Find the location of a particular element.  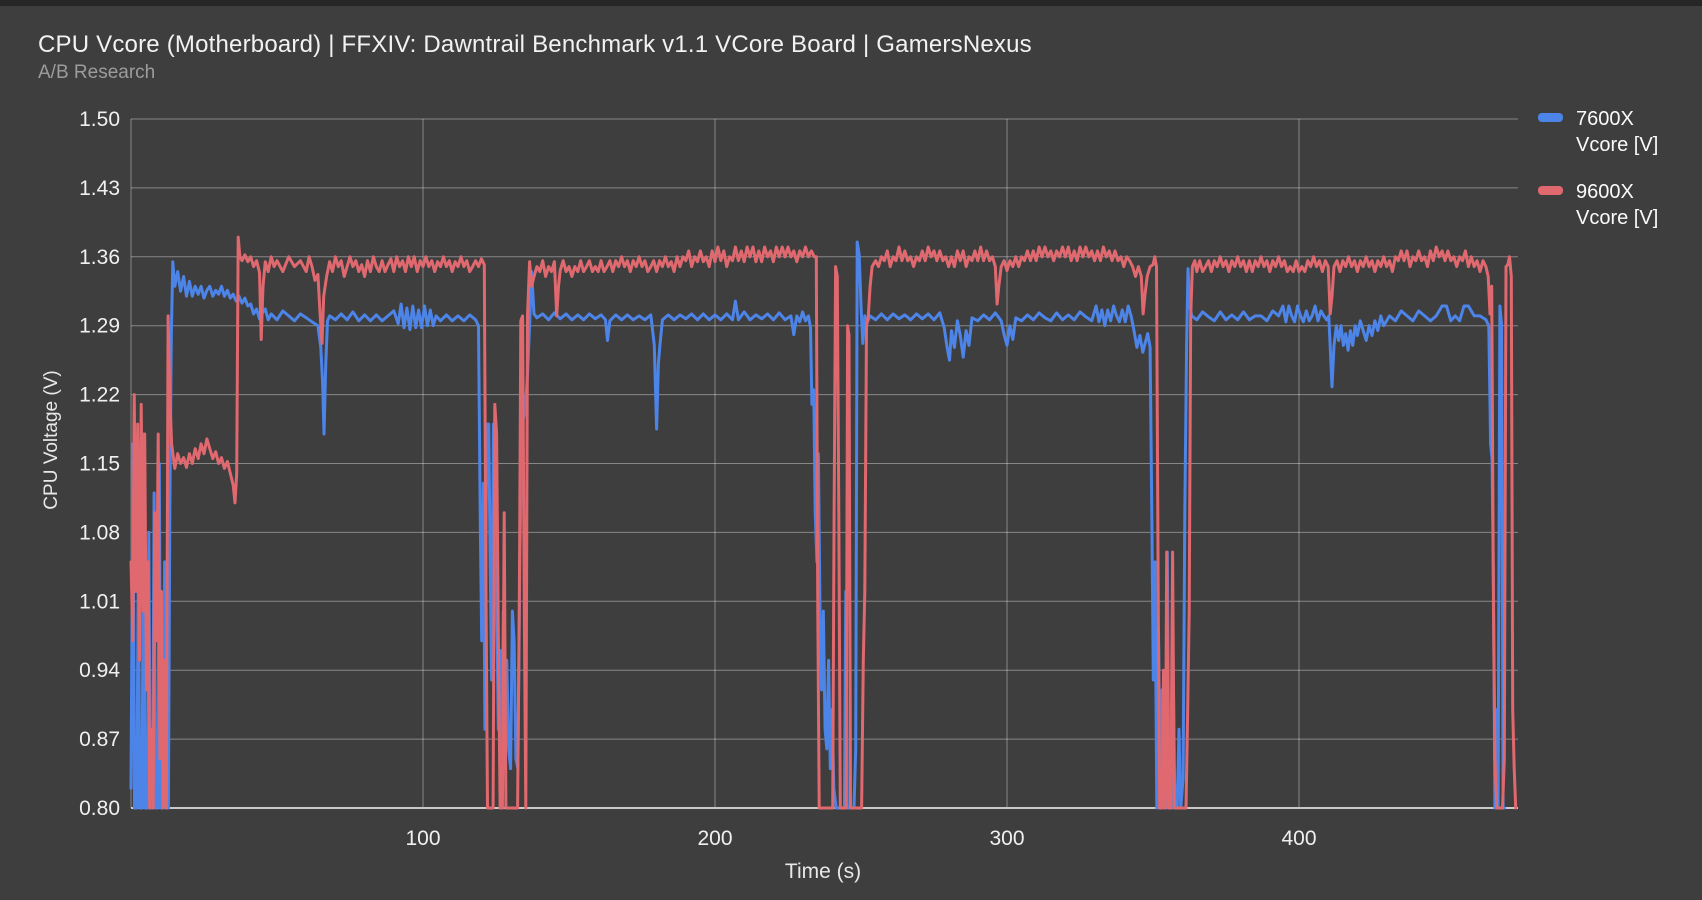

legend-item-7600x: 7600X Vcore [V] is located at coordinates (1604, 132).